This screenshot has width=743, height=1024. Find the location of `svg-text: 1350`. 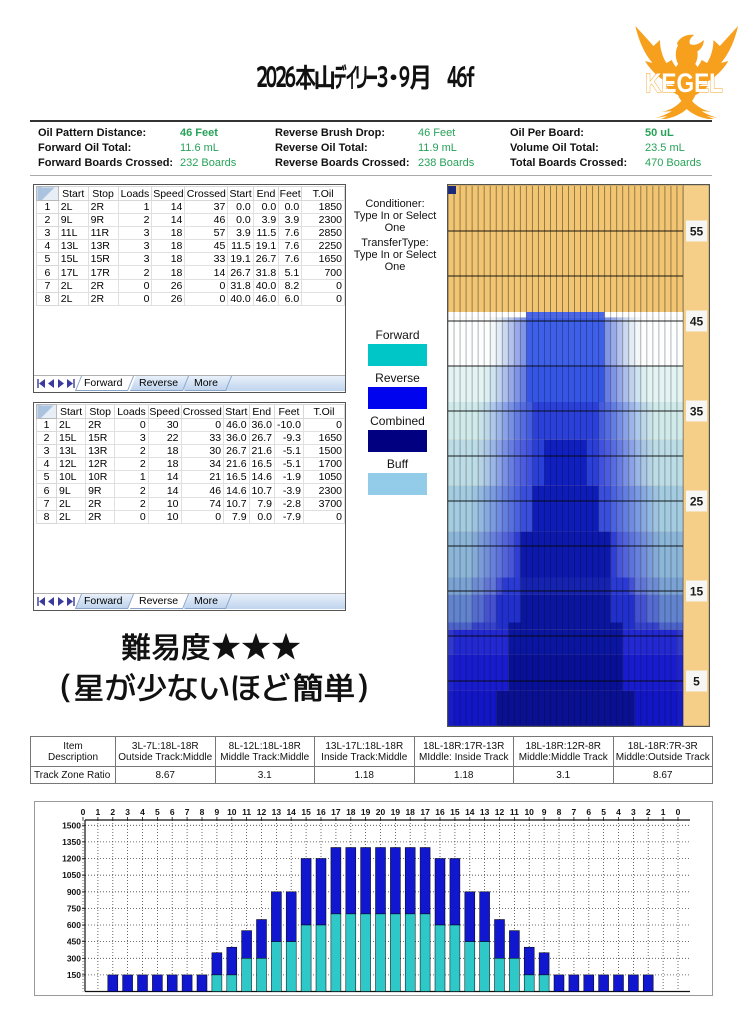

svg-text: 1350 is located at coordinates (71, 842).